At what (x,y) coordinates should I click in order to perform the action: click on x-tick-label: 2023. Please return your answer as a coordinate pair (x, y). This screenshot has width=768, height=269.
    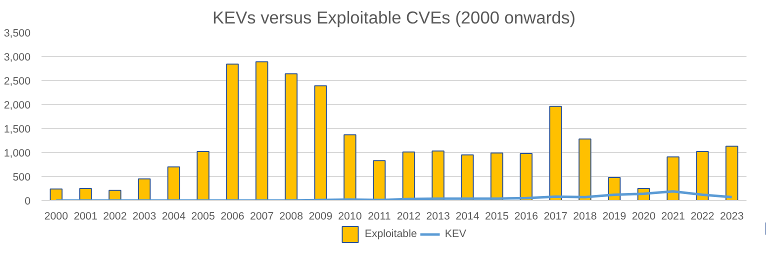
    Looking at the image, I should click on (732, 216).